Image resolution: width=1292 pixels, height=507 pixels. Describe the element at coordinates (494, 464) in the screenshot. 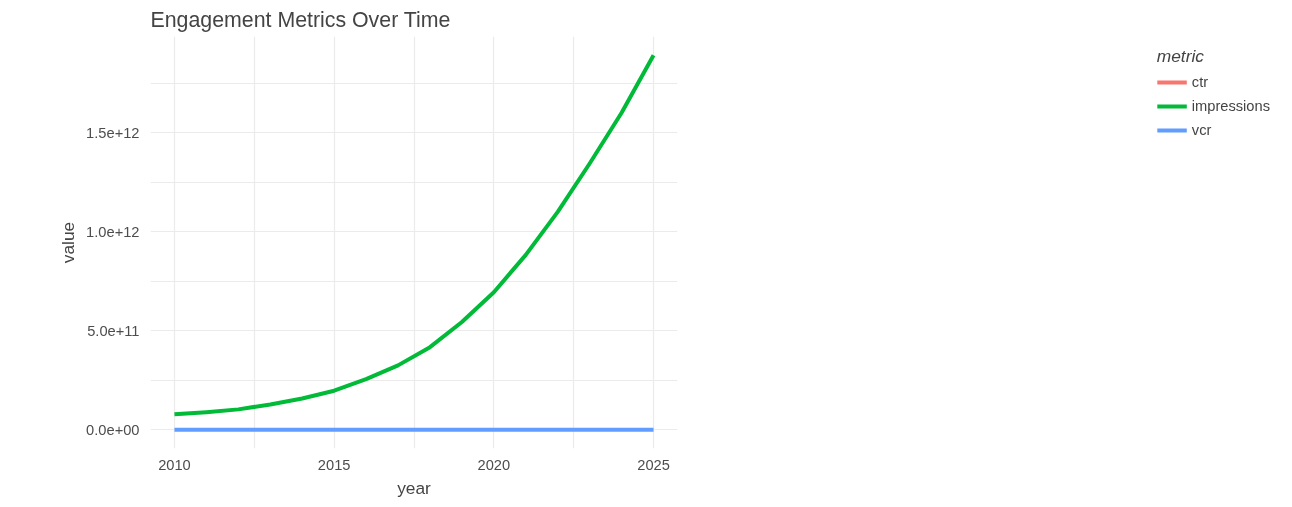

I see `x-tick-label: 2020` at that location.